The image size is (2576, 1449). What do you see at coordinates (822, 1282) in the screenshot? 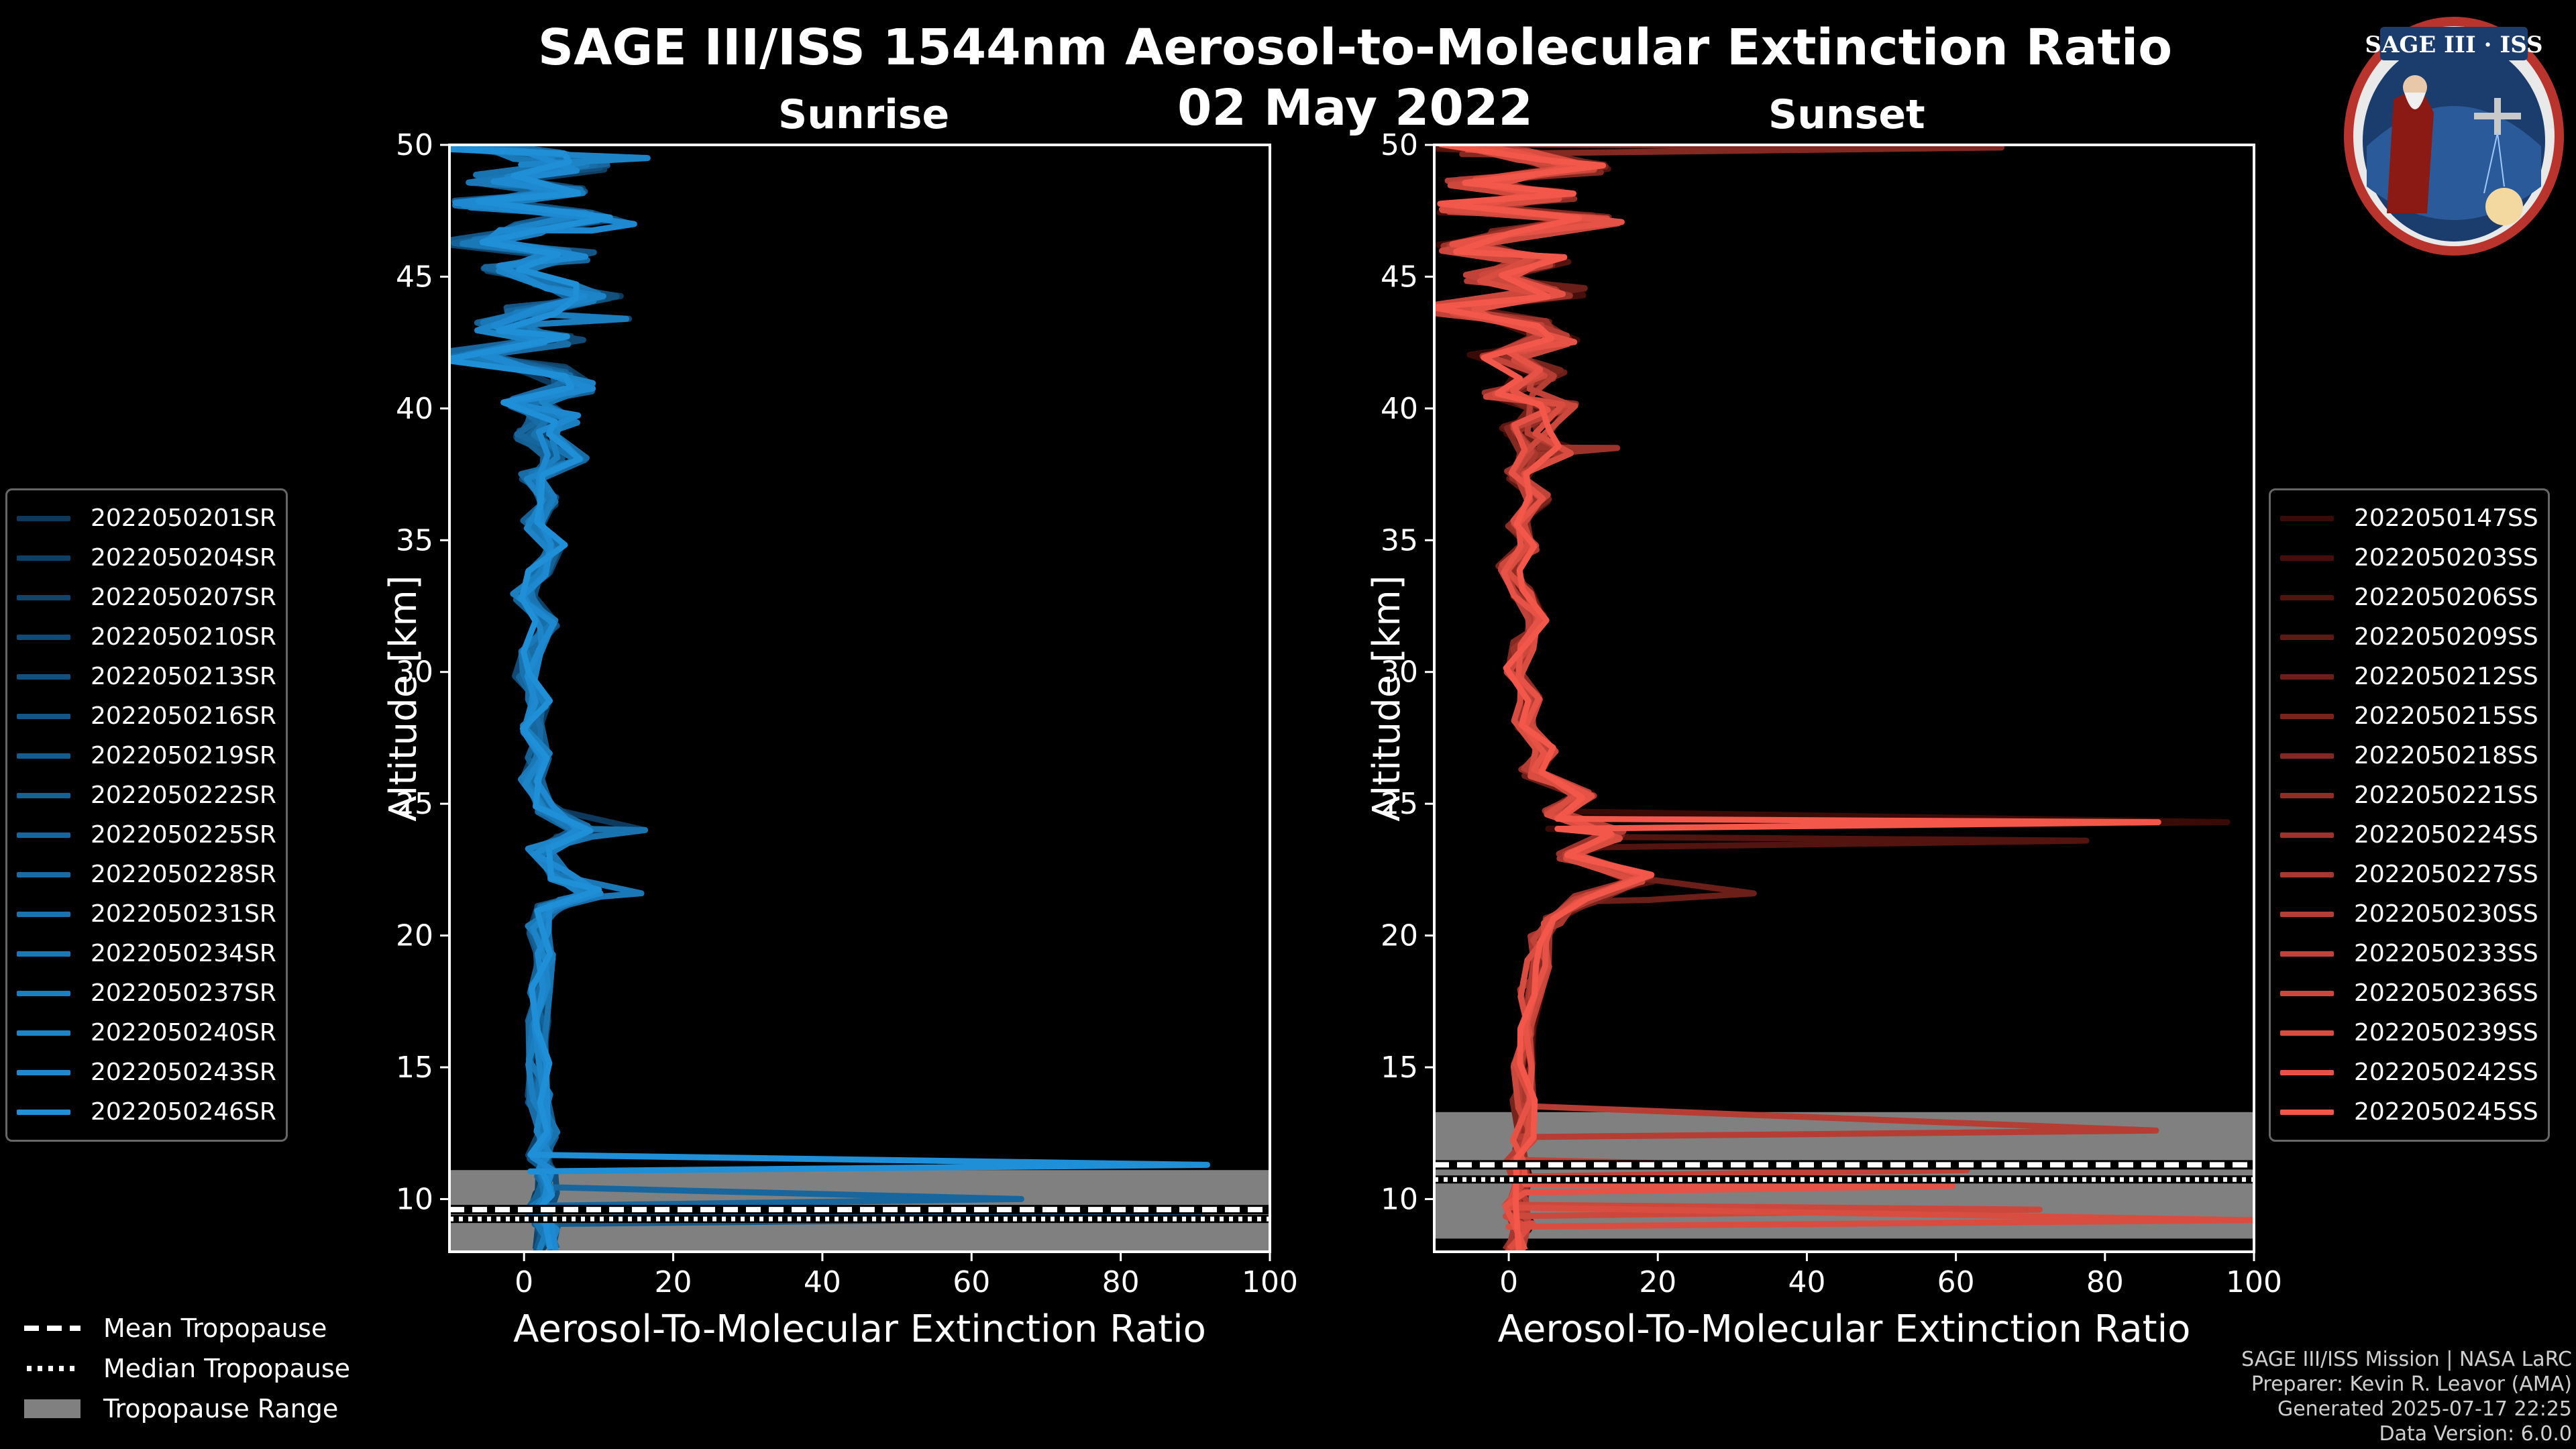
I see `sunrise-x-tick-label: 40` at bounding box center [822, 1282].